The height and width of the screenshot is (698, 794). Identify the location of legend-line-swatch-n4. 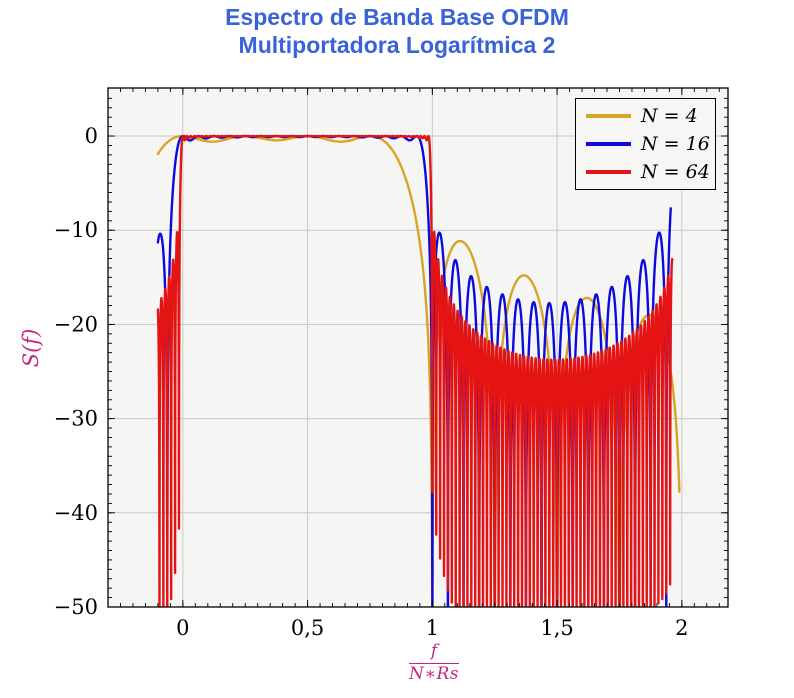
(608, 116).